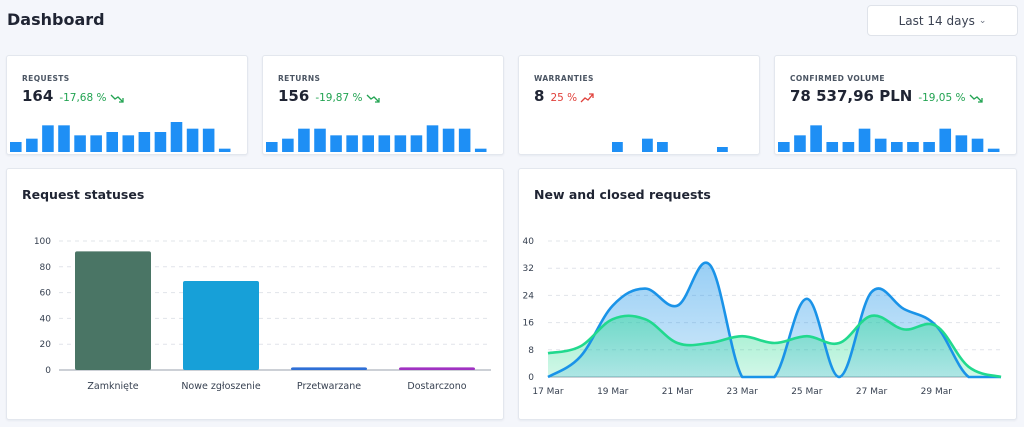  Describe the element at coordinates (588, 98) in the screenshot. I see `trend-up-icon` at that location.